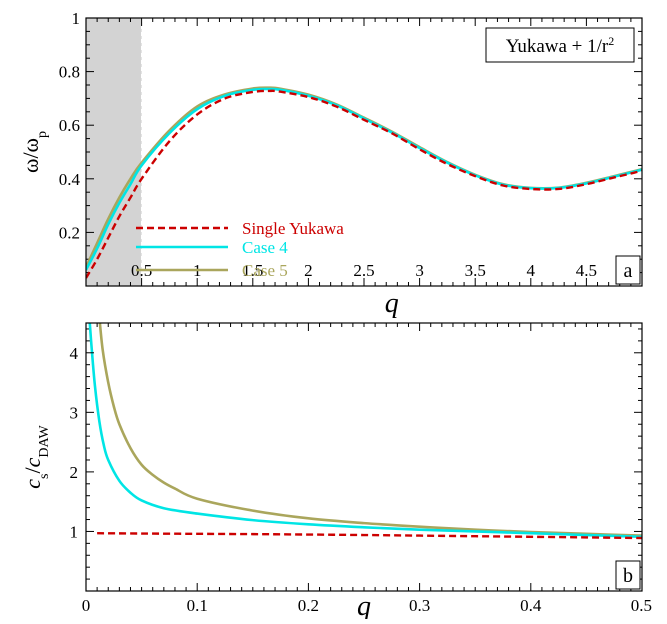  Describe the element at coordinates (34, 152) in the screenshot. I see `y-axis-label: ω/ωp` at that location.